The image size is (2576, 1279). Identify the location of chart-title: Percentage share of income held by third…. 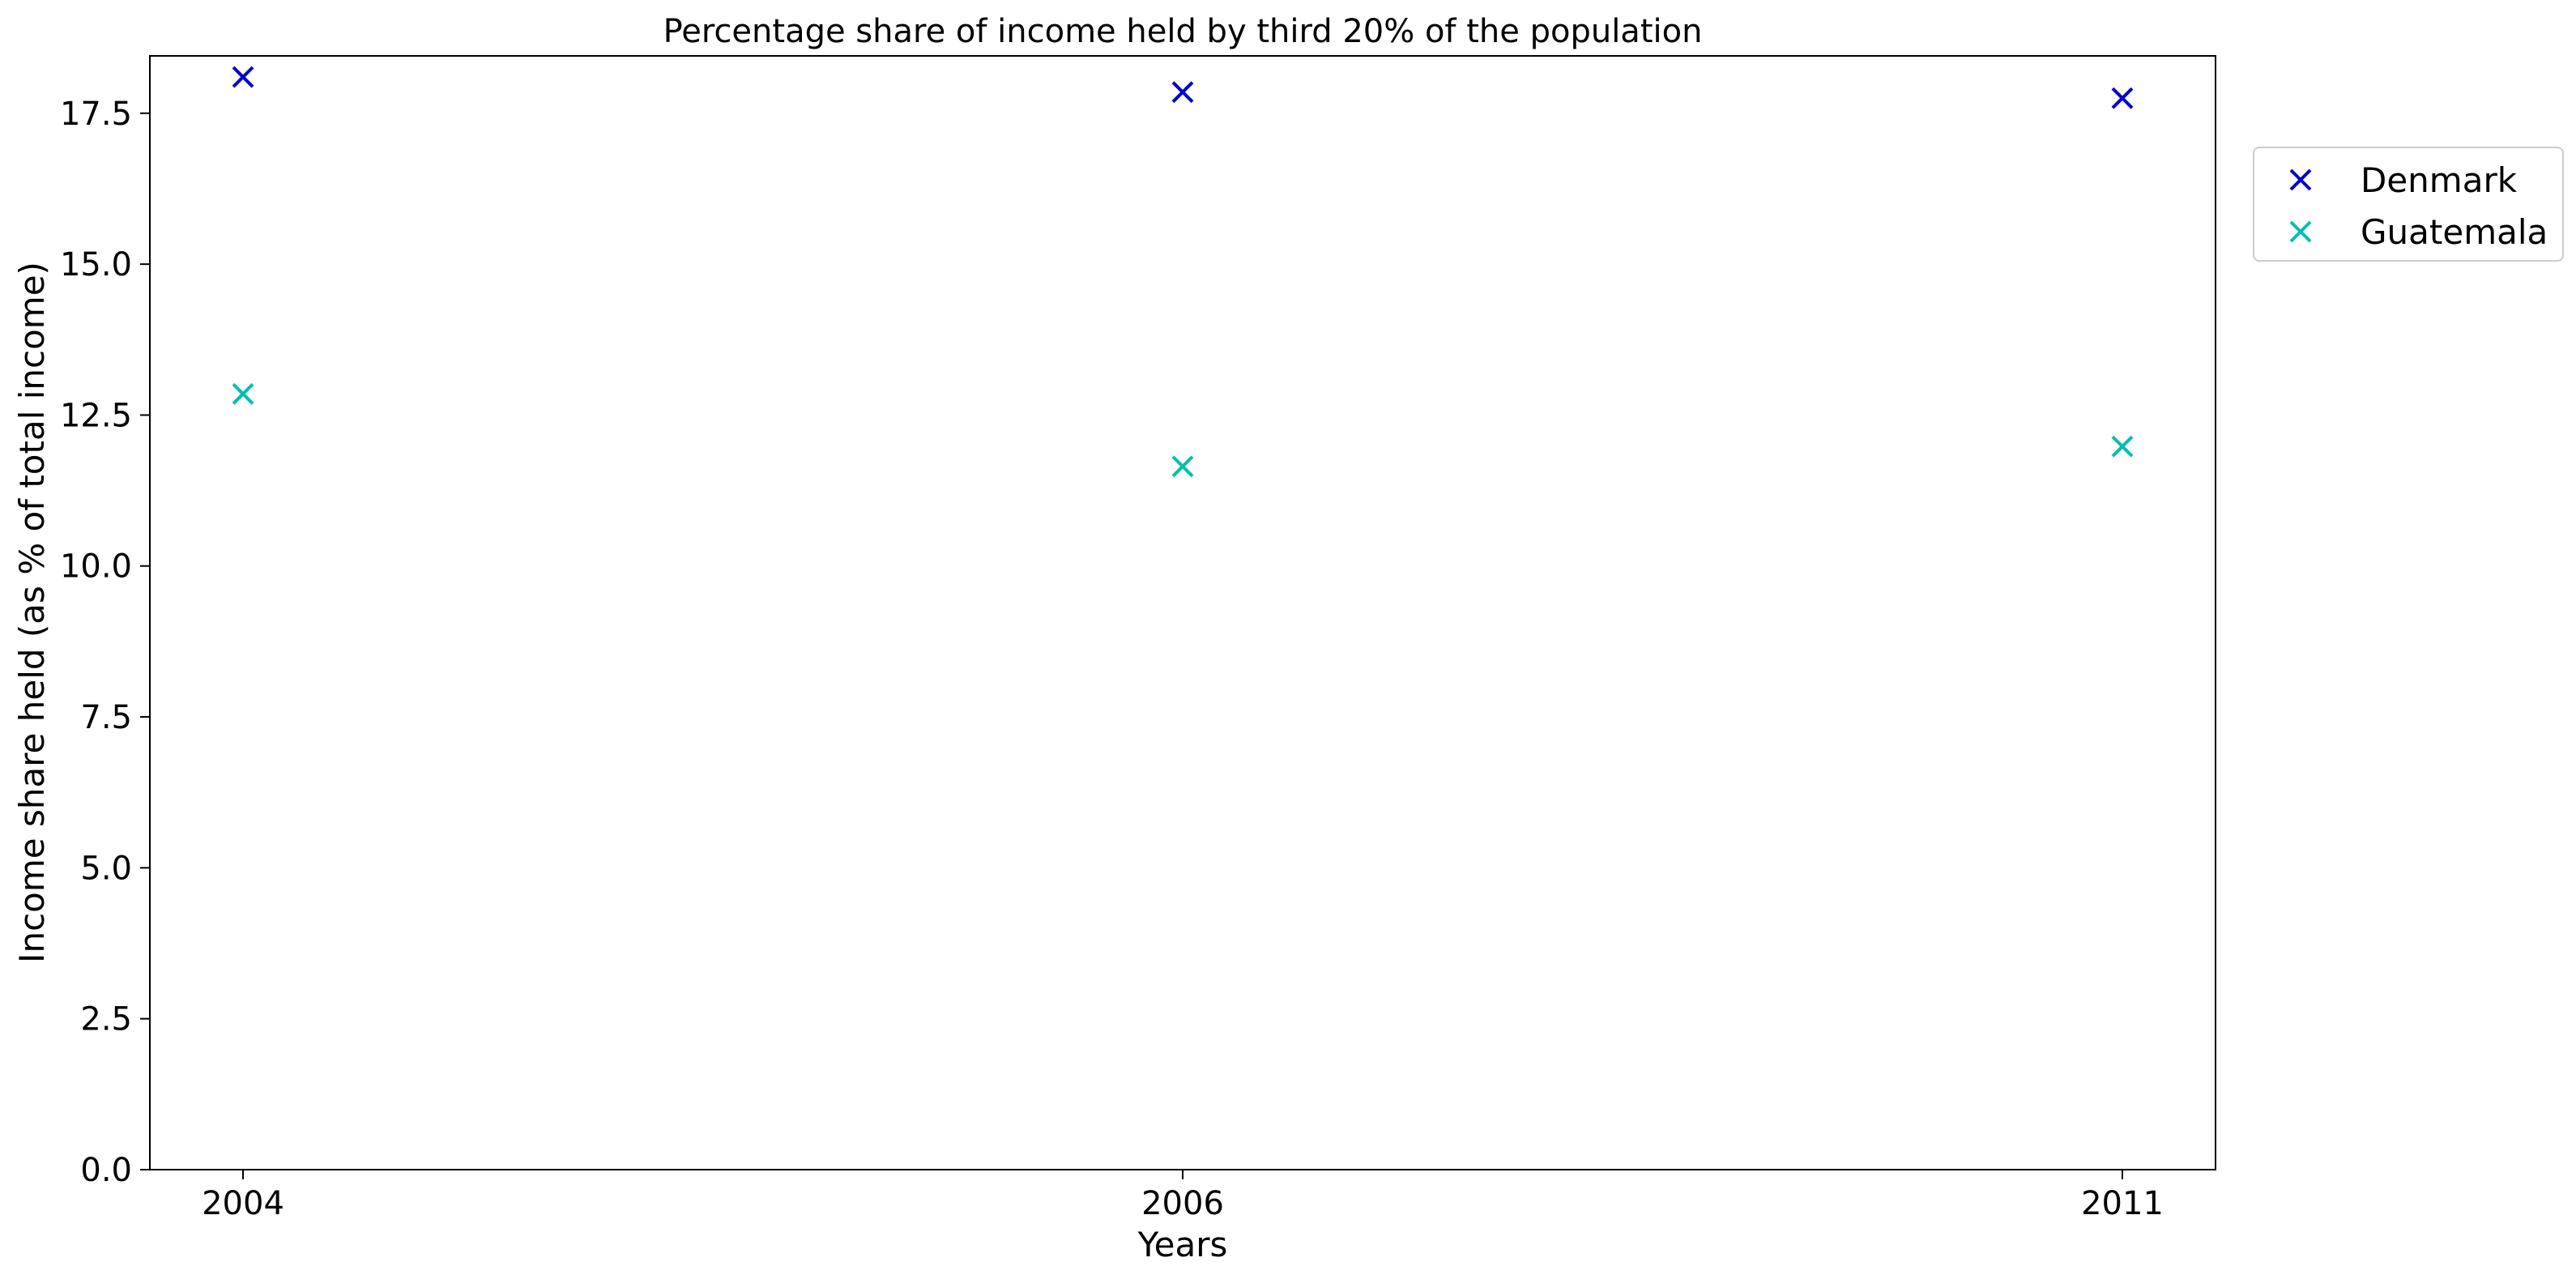
(1183, 31).